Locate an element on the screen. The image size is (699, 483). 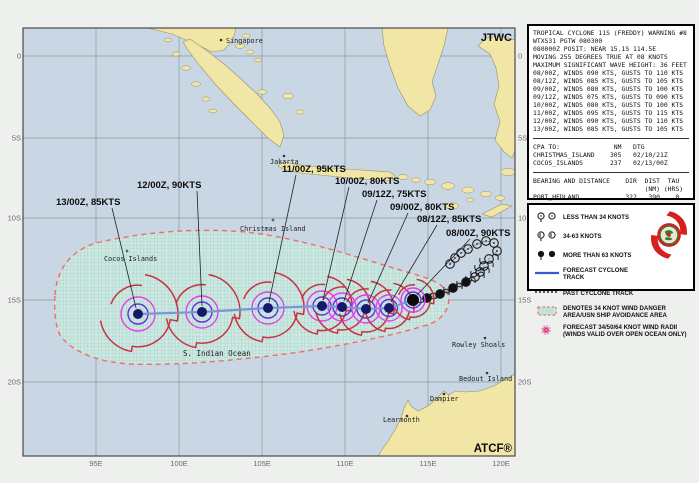
legend-item-ftrack: FORECAST CYCLONE TRACK is located at coordinates (611, 275).